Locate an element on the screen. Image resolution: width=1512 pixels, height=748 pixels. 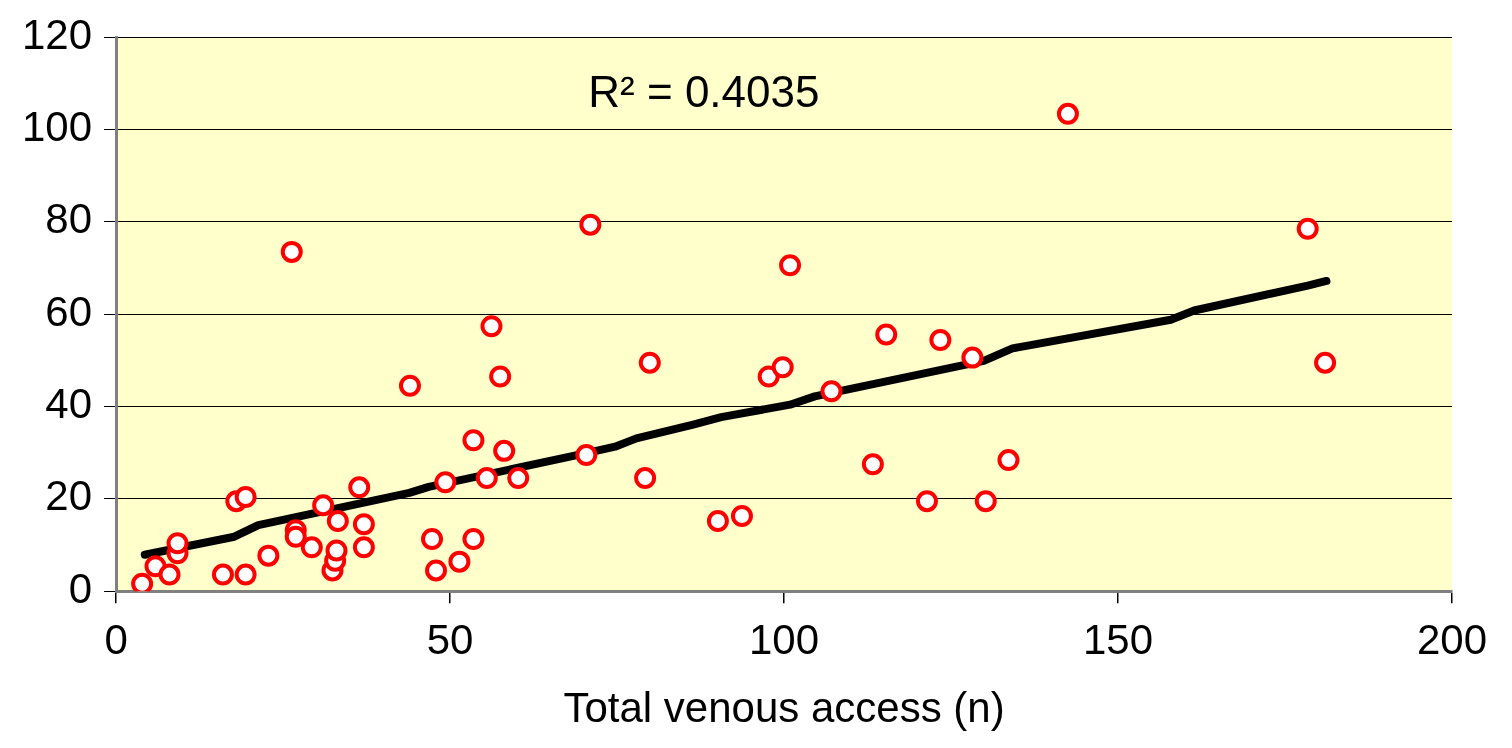
annotation: R² = 0.4035 is located at coordinates (704, 92).